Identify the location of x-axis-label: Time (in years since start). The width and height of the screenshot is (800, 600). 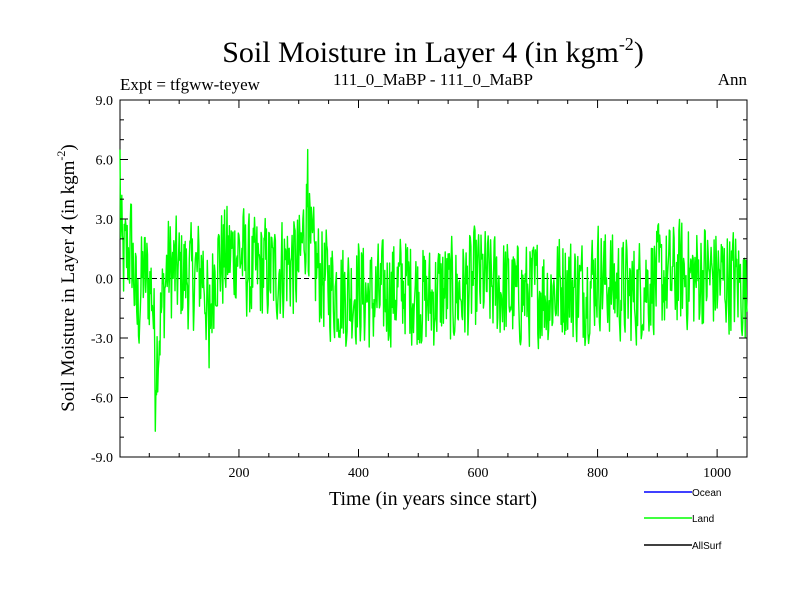
(433, 499).